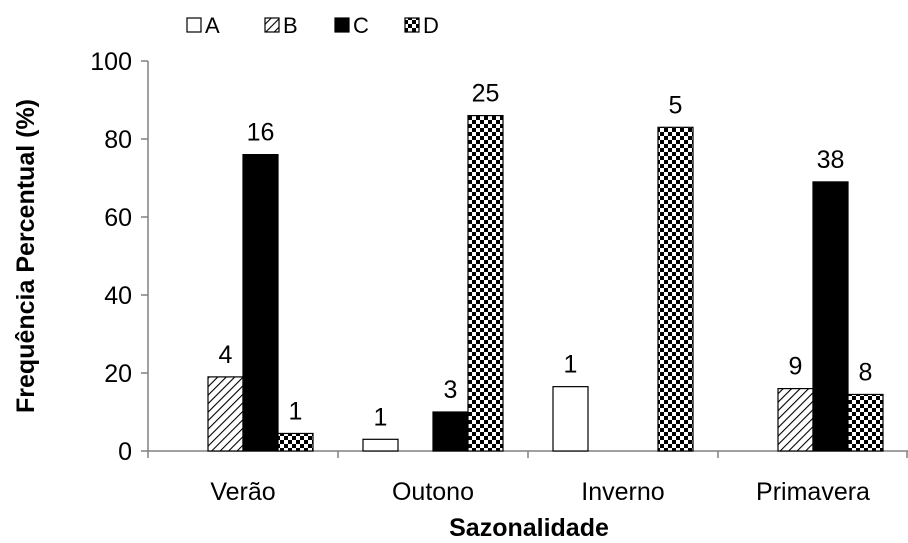 This screenshot has height=543, width=908. I want to click on bar-D-Primavera, so click(865, 422).